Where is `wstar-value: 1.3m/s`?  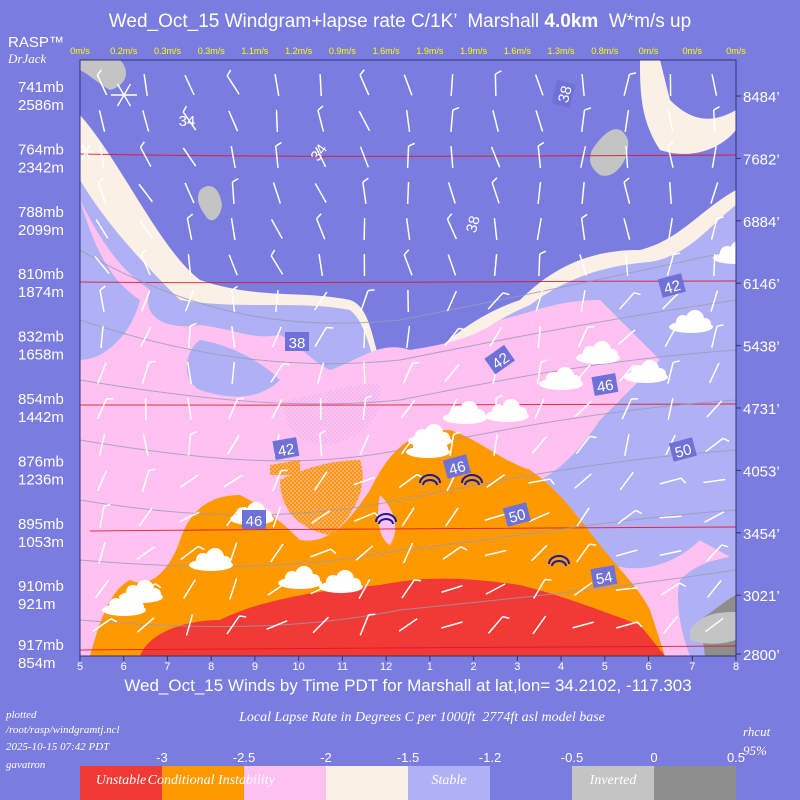
wstar-value: 1.3m/s is located at coordinates (562, 51).